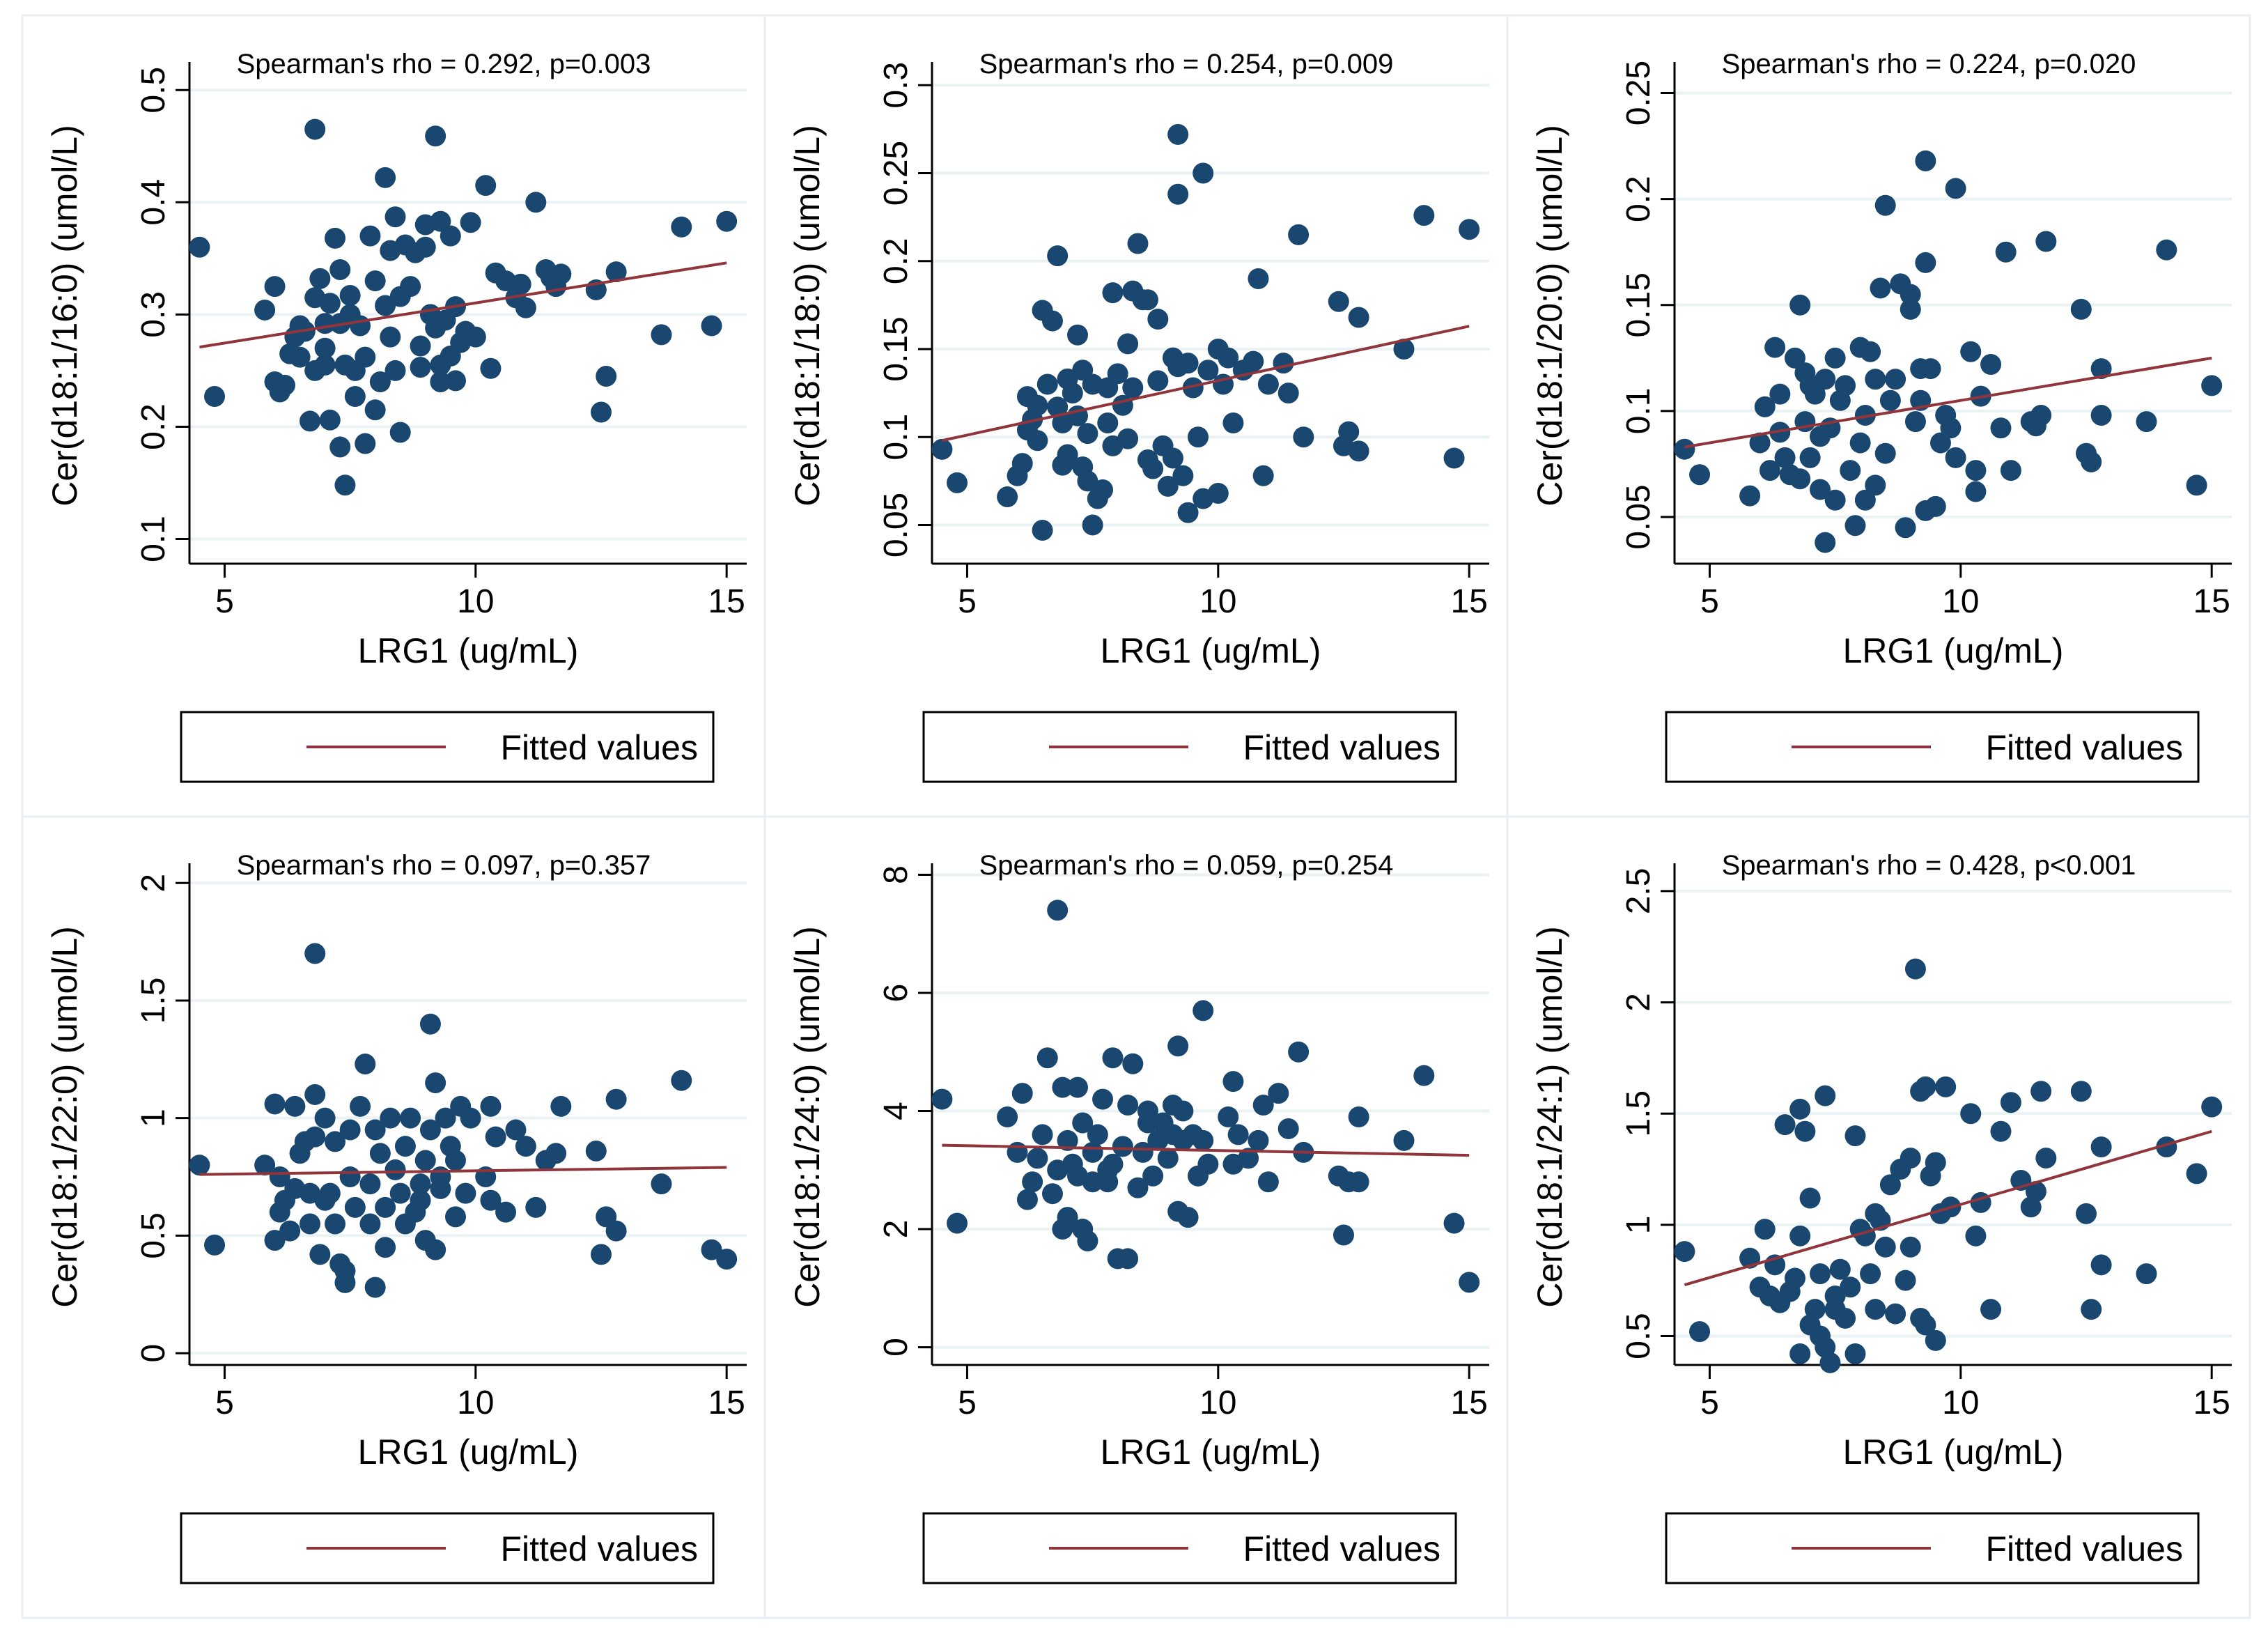 This screenshot has width=2268, height=1636. Describe the element at coordinates (1468, 1402) in the screenshot. I see `x-tick-label: 15` at that location.